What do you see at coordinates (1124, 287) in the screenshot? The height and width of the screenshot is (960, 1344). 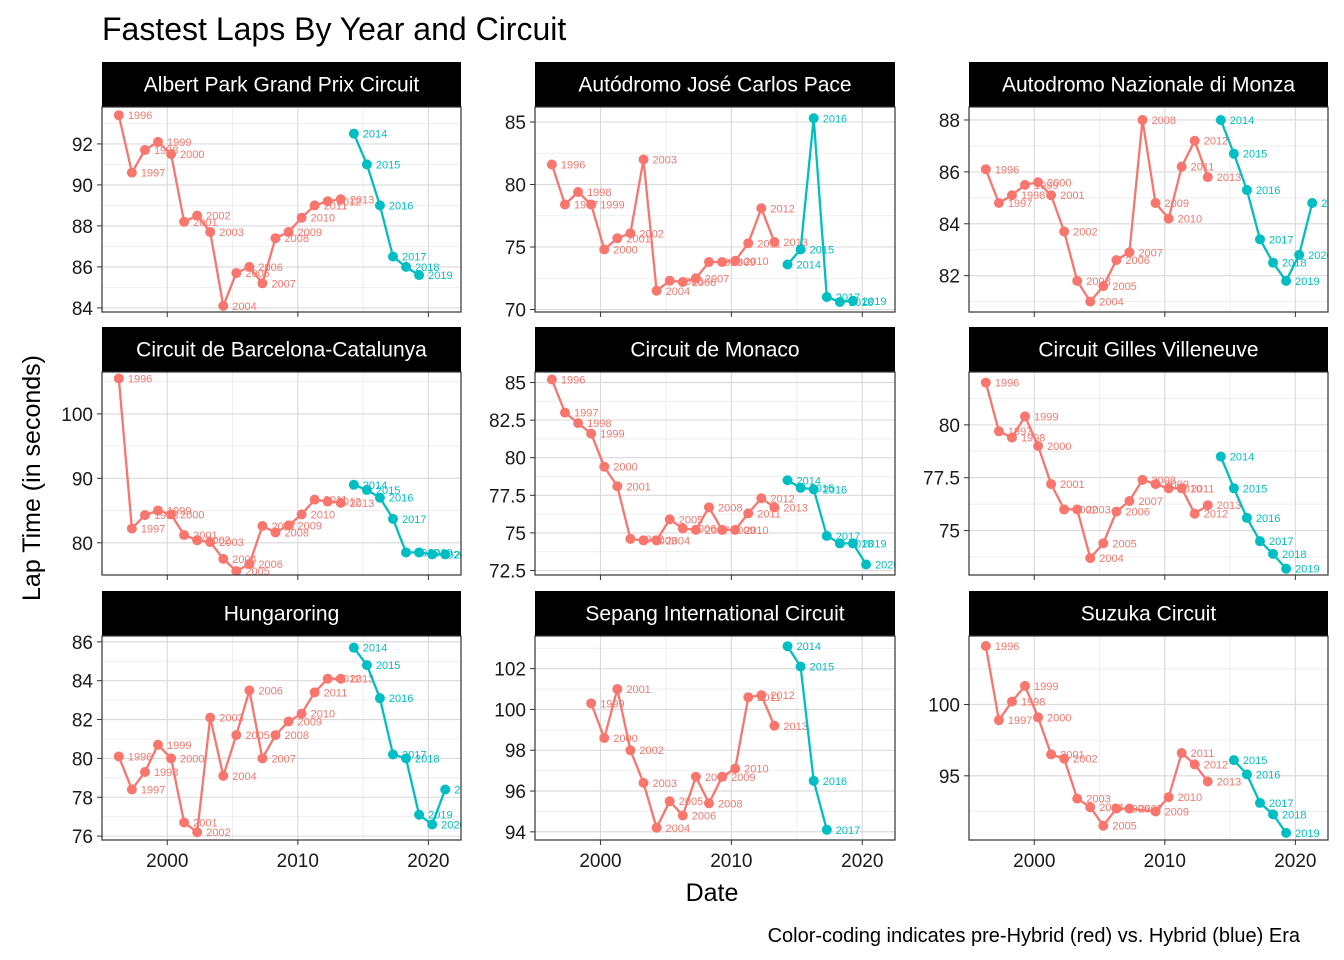 I see `data-label: 2005` at bounding box center [1124, 287].